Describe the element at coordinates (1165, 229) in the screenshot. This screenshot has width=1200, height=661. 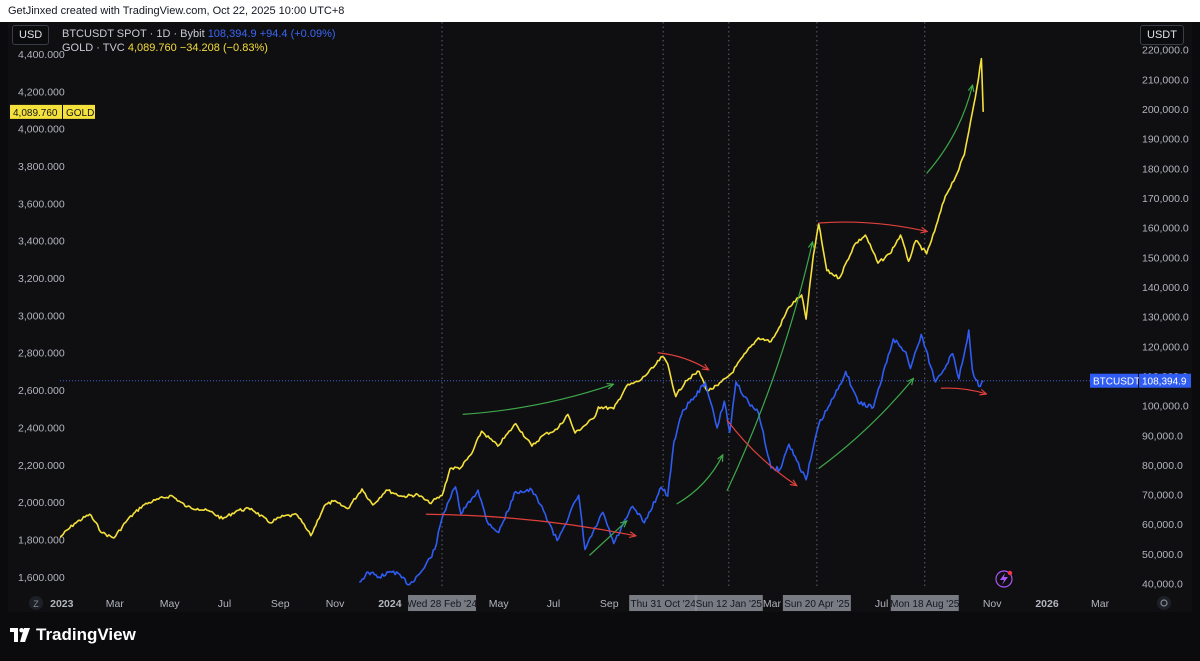
I see `right-tick-label: 160,000.0` at that location.